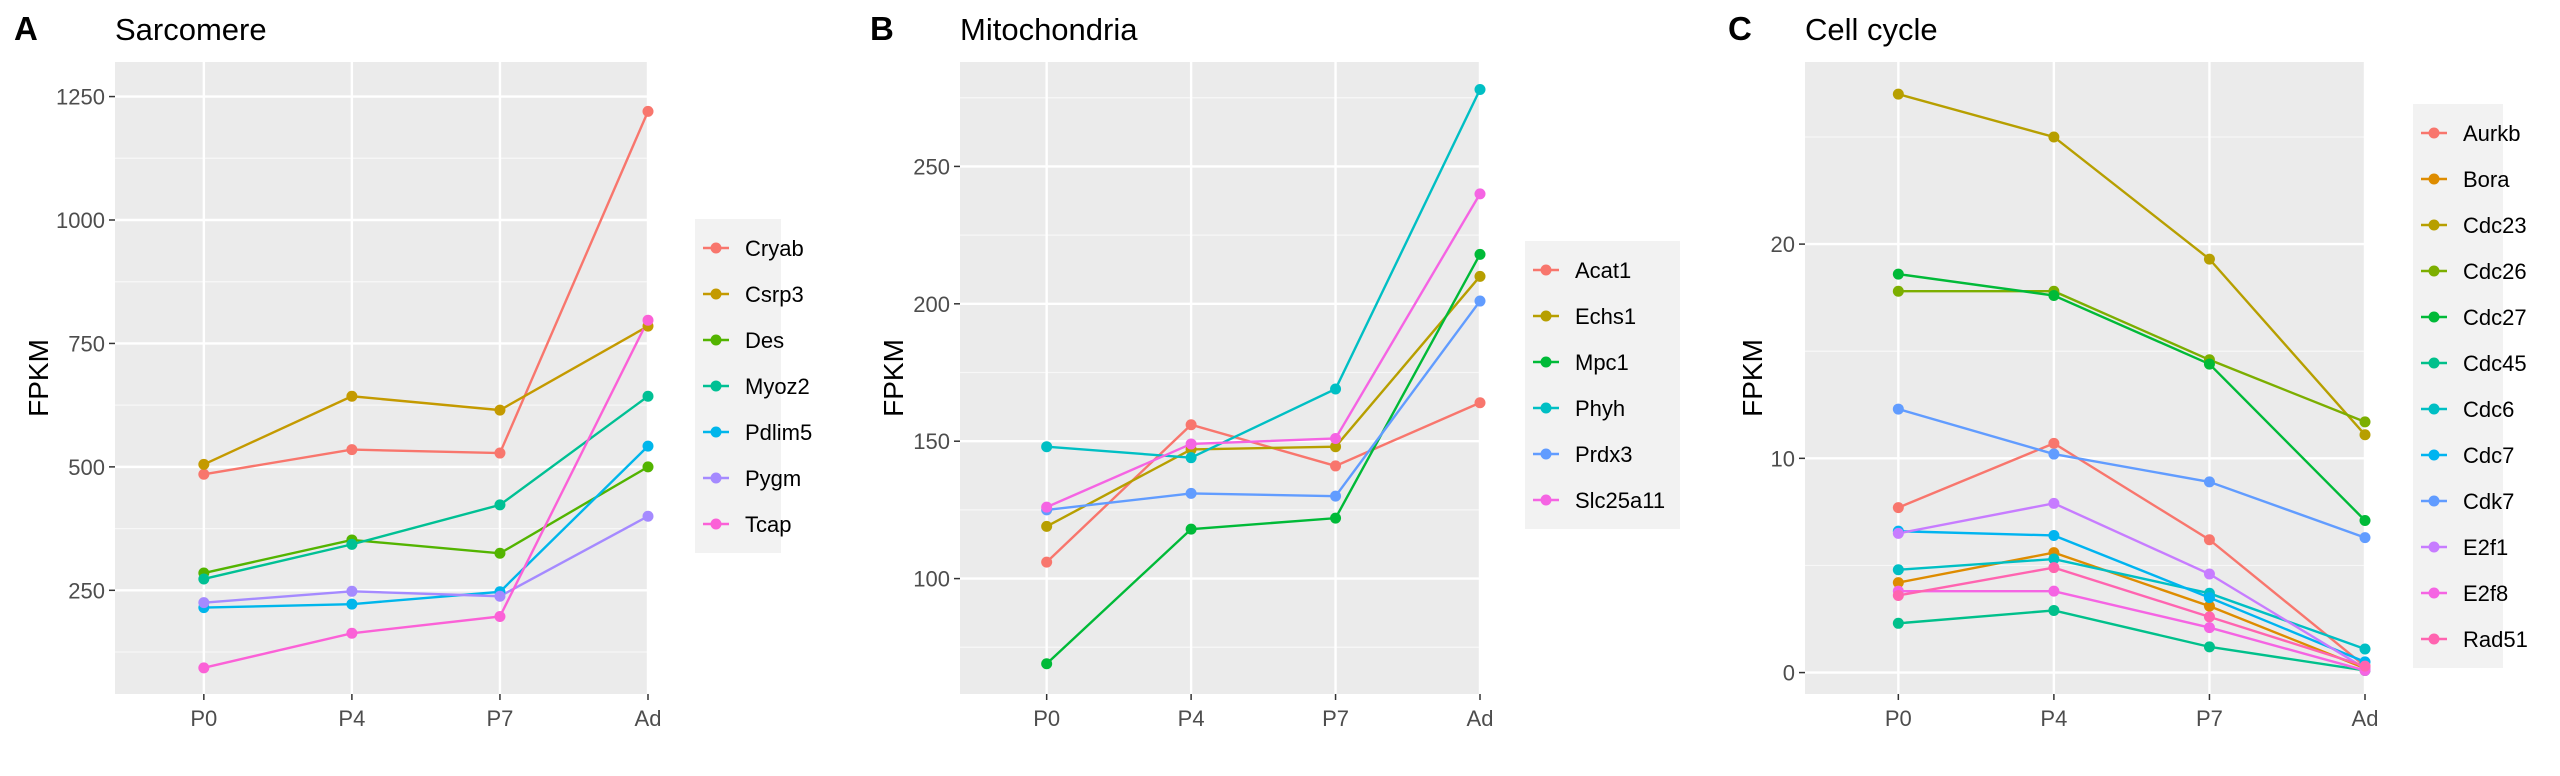 Image resolution: width=2560 pixels, height=776 pixels. Describe the element at coordinates (2054, 535) in the screenshot. I see `data-point-cdc7` at that location.